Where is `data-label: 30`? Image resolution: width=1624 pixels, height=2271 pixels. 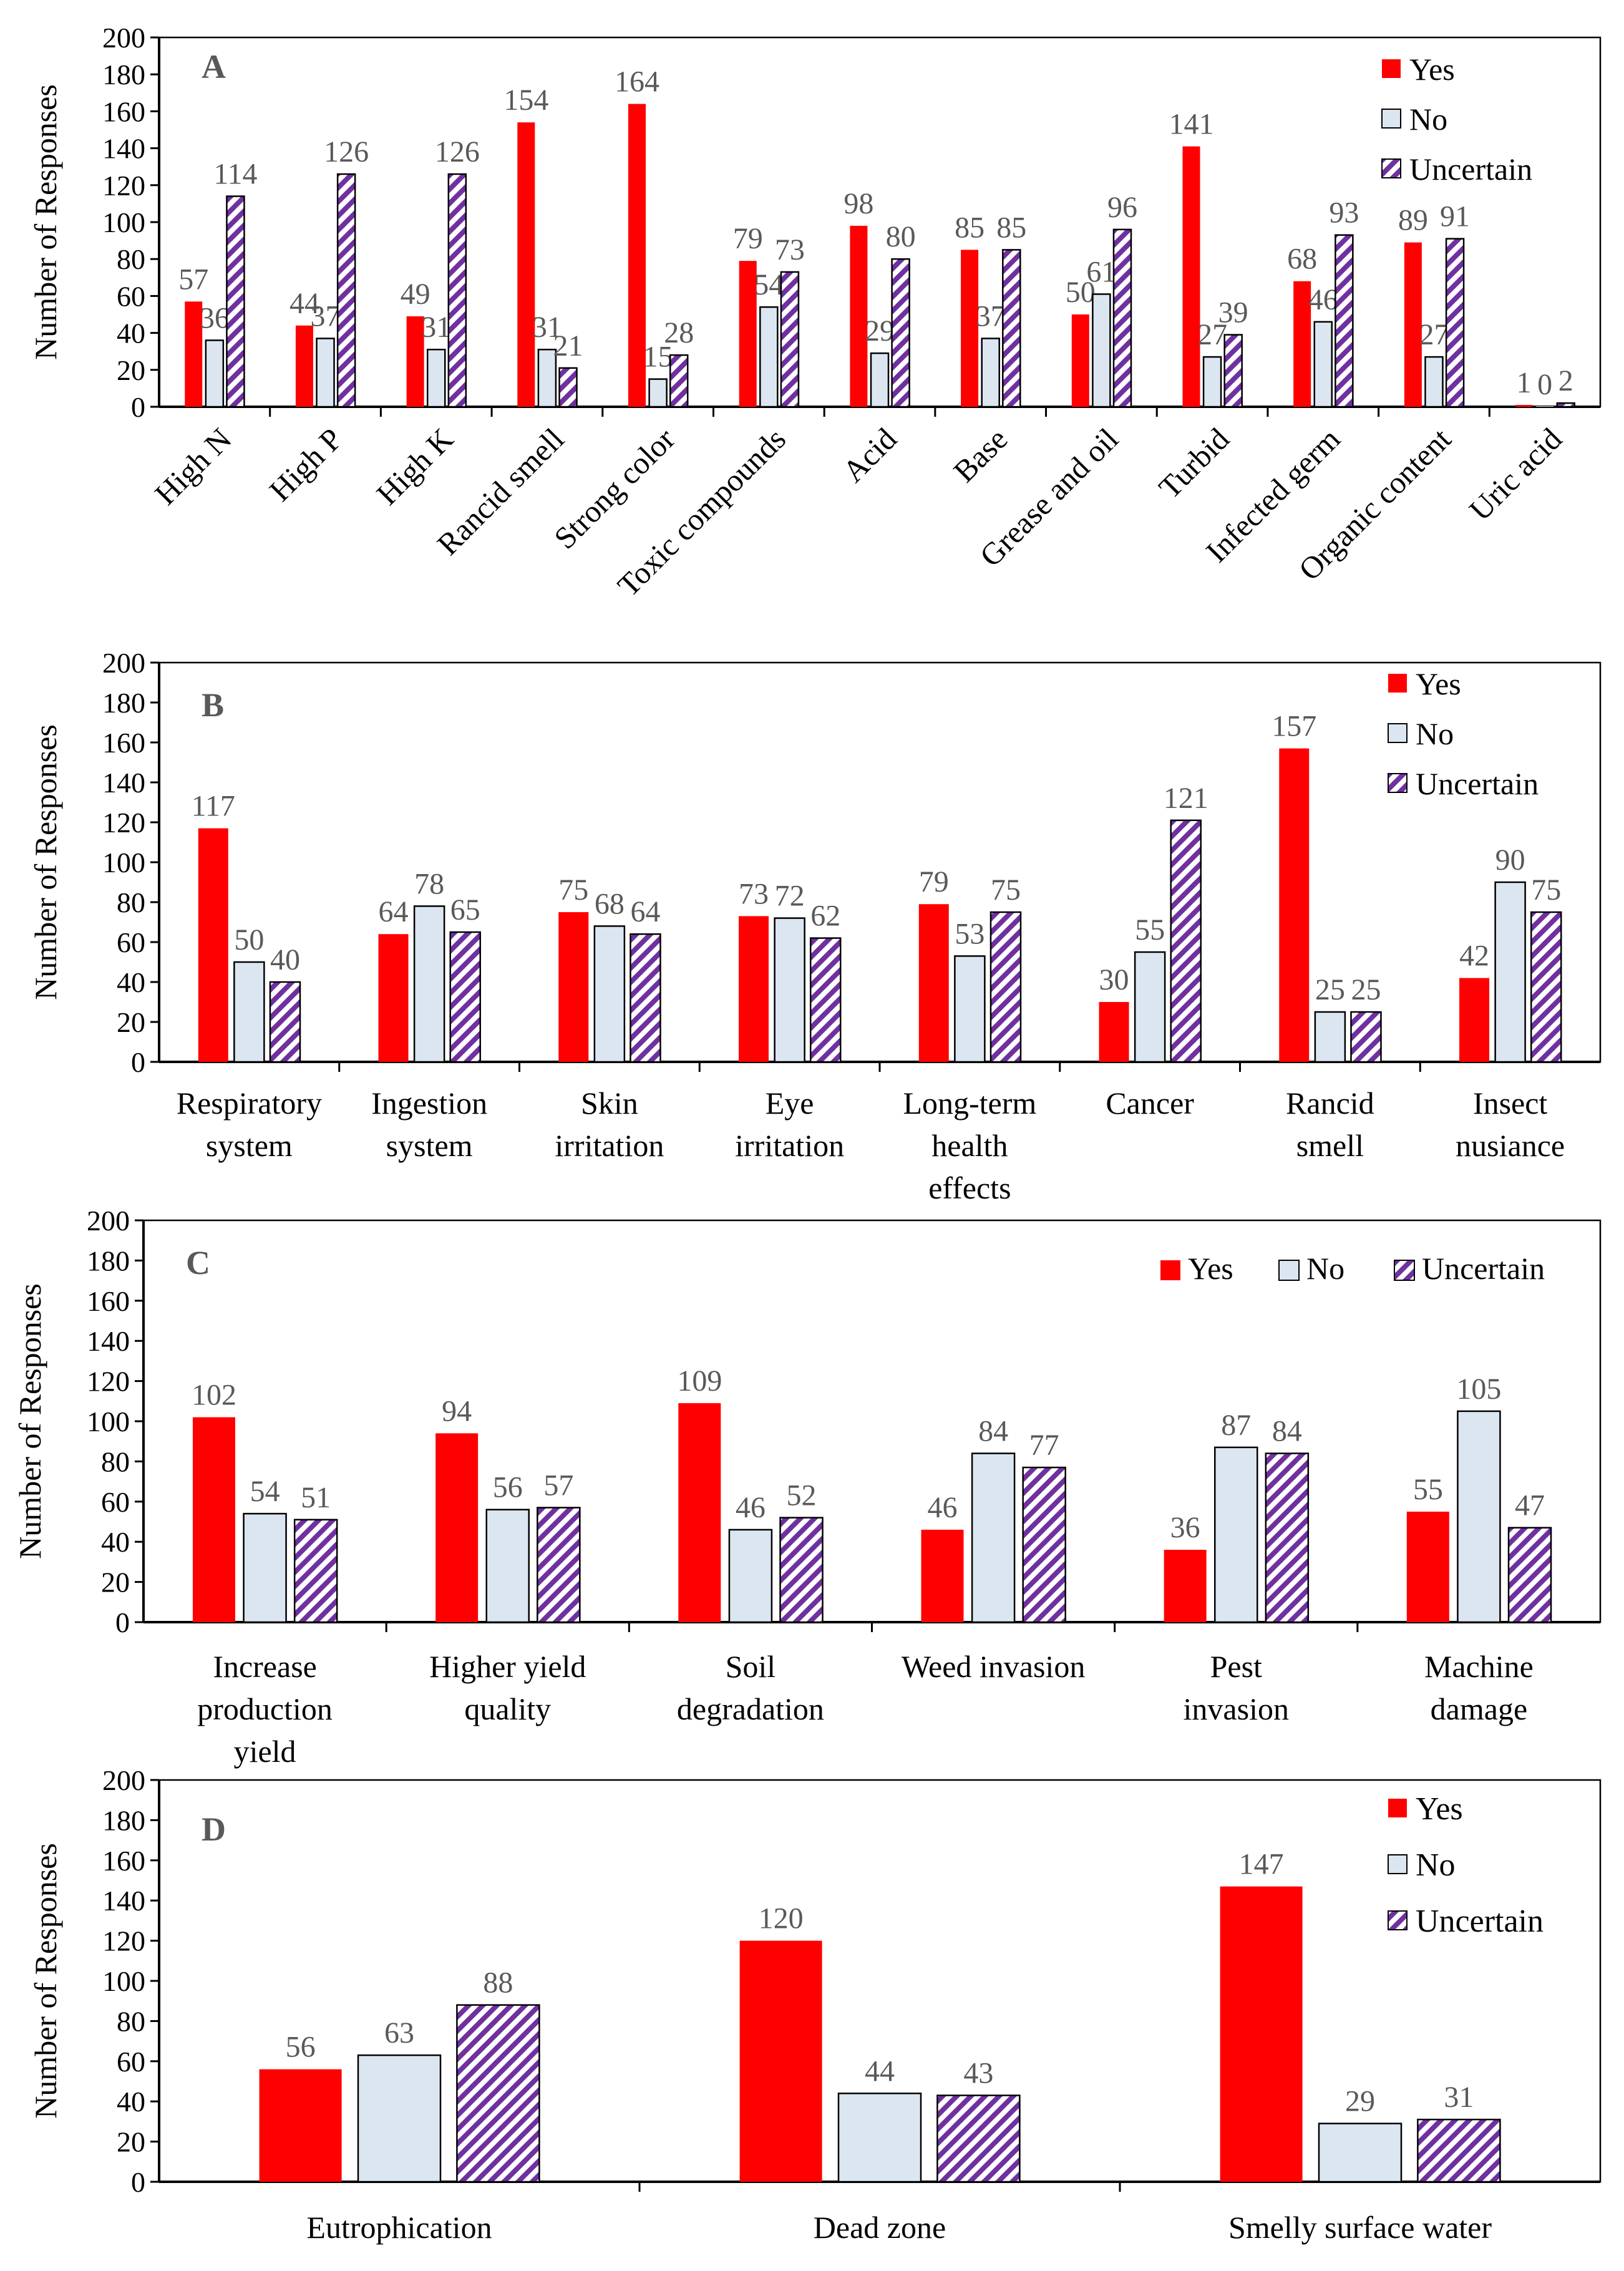
data-label: 30 is located at coordinates (1114, 980).